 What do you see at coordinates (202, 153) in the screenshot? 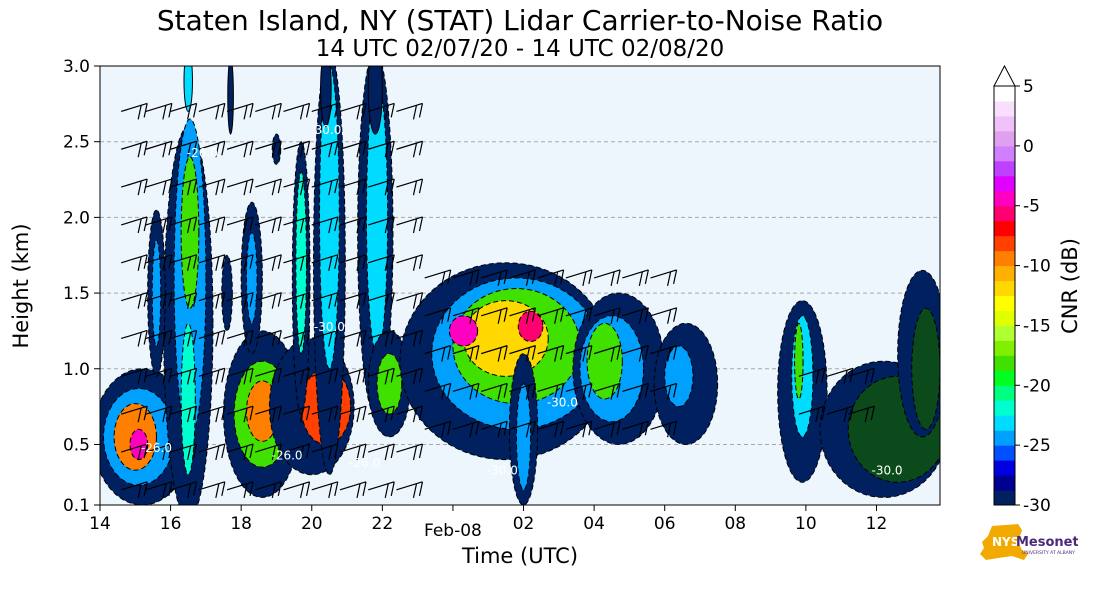
I see `contour-label: -26.0` at bounding box center [202, 153].